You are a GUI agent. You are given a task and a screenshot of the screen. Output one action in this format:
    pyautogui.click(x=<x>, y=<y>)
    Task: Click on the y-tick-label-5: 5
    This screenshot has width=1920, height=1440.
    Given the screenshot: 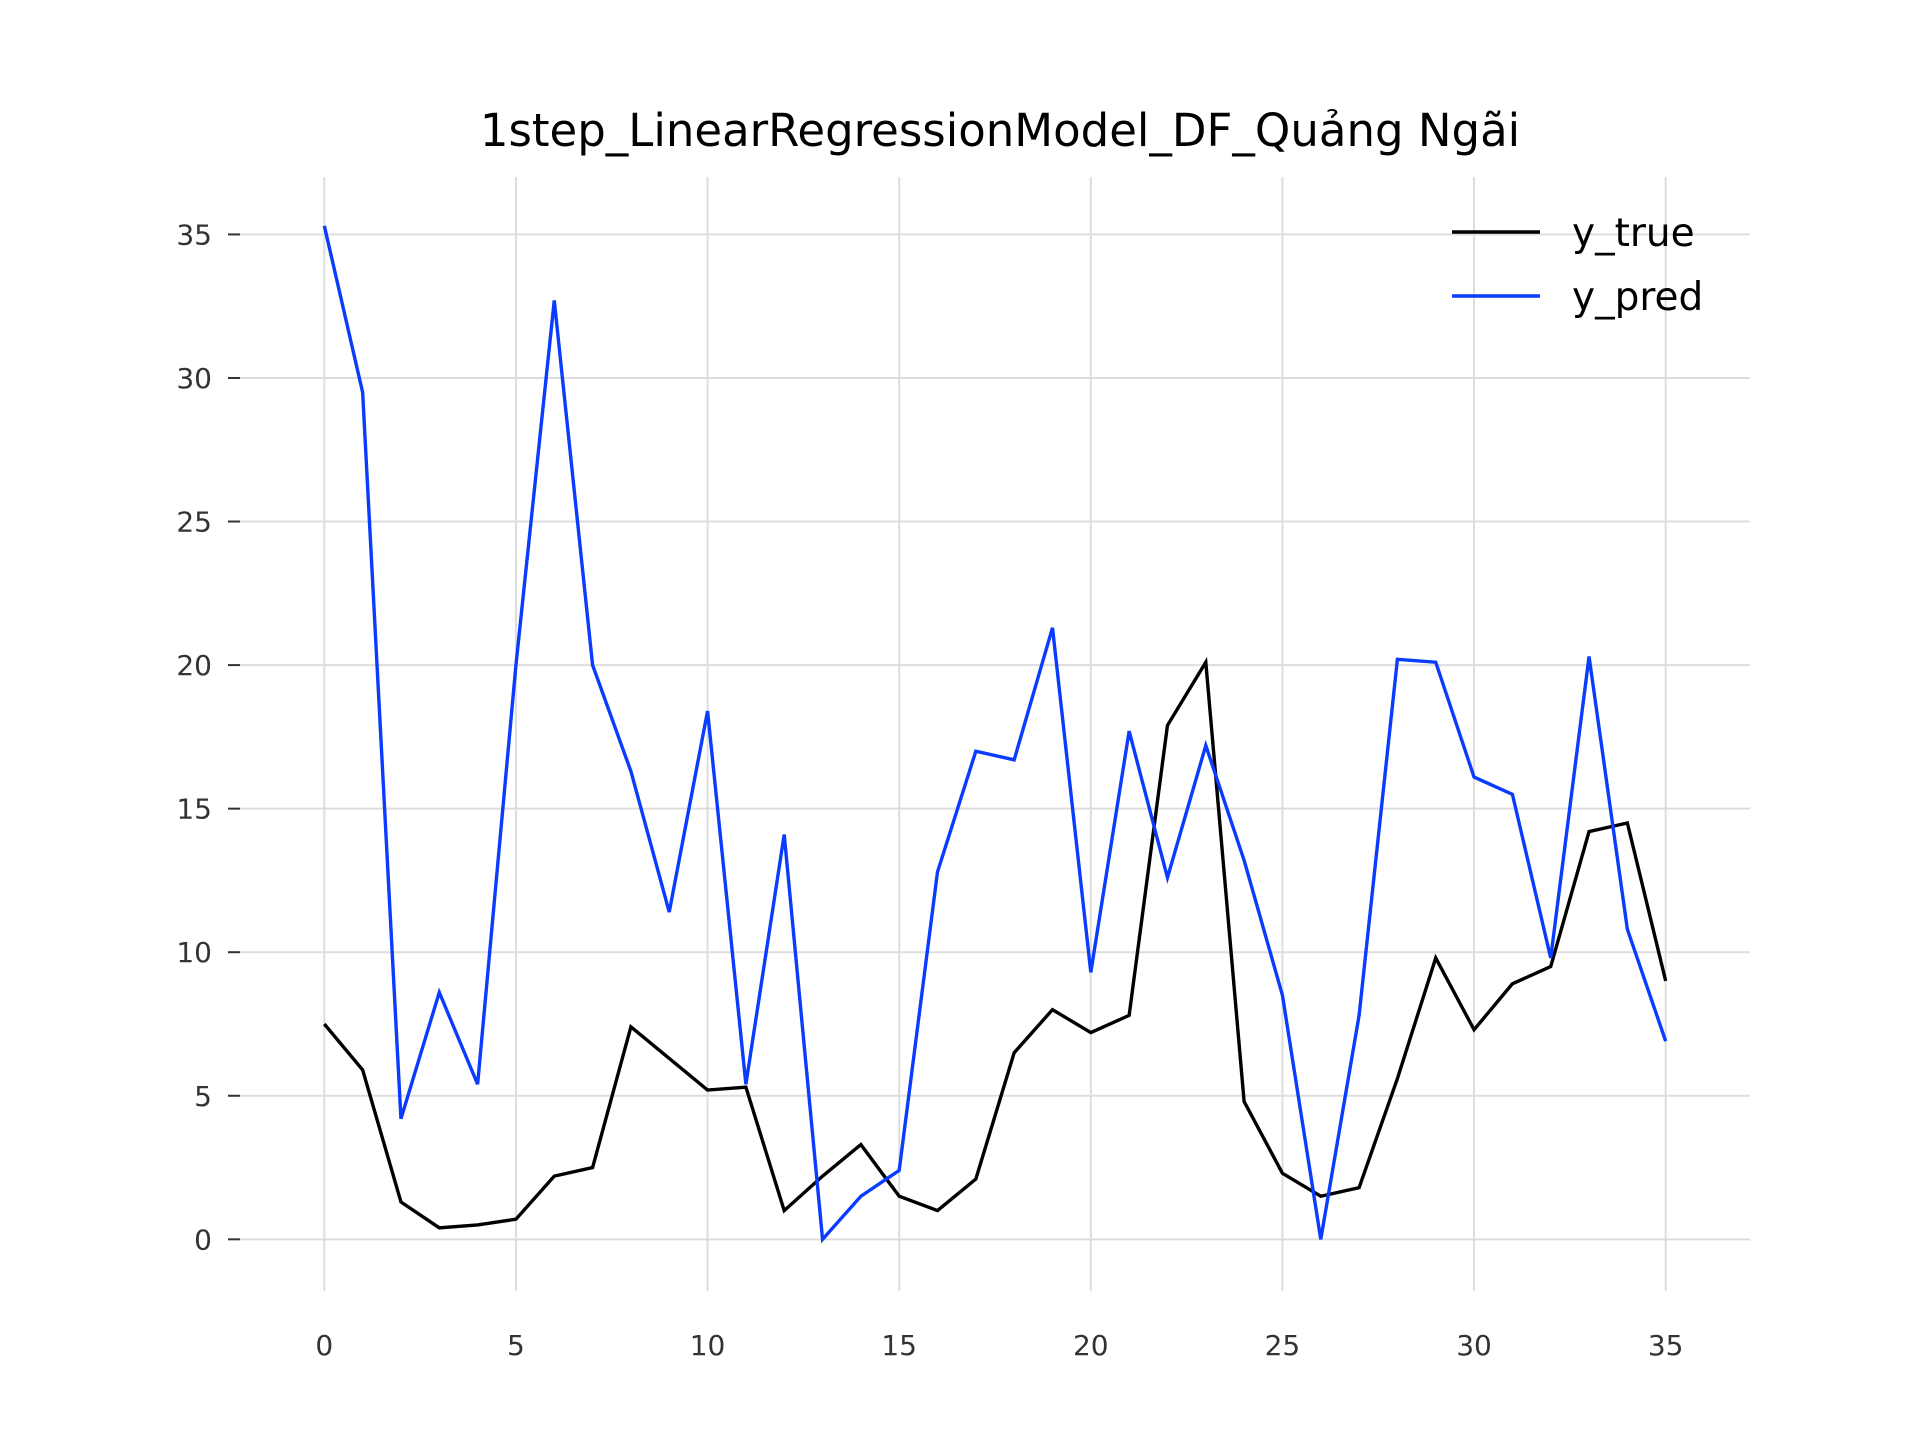 What is the action you would take?
    pyautogui.click(x=203, y=1096)
    